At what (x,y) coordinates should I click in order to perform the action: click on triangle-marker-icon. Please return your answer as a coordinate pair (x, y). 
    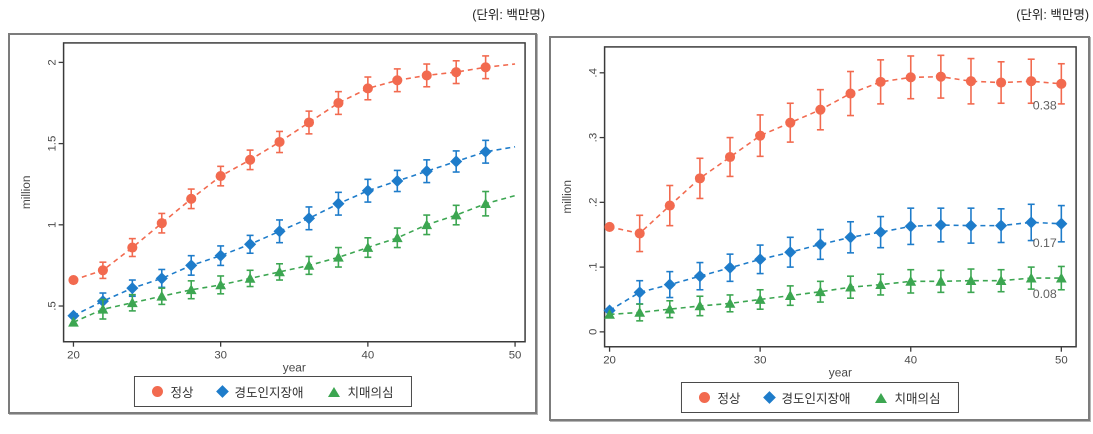
    Looking at the image, I should click on (880, 397).